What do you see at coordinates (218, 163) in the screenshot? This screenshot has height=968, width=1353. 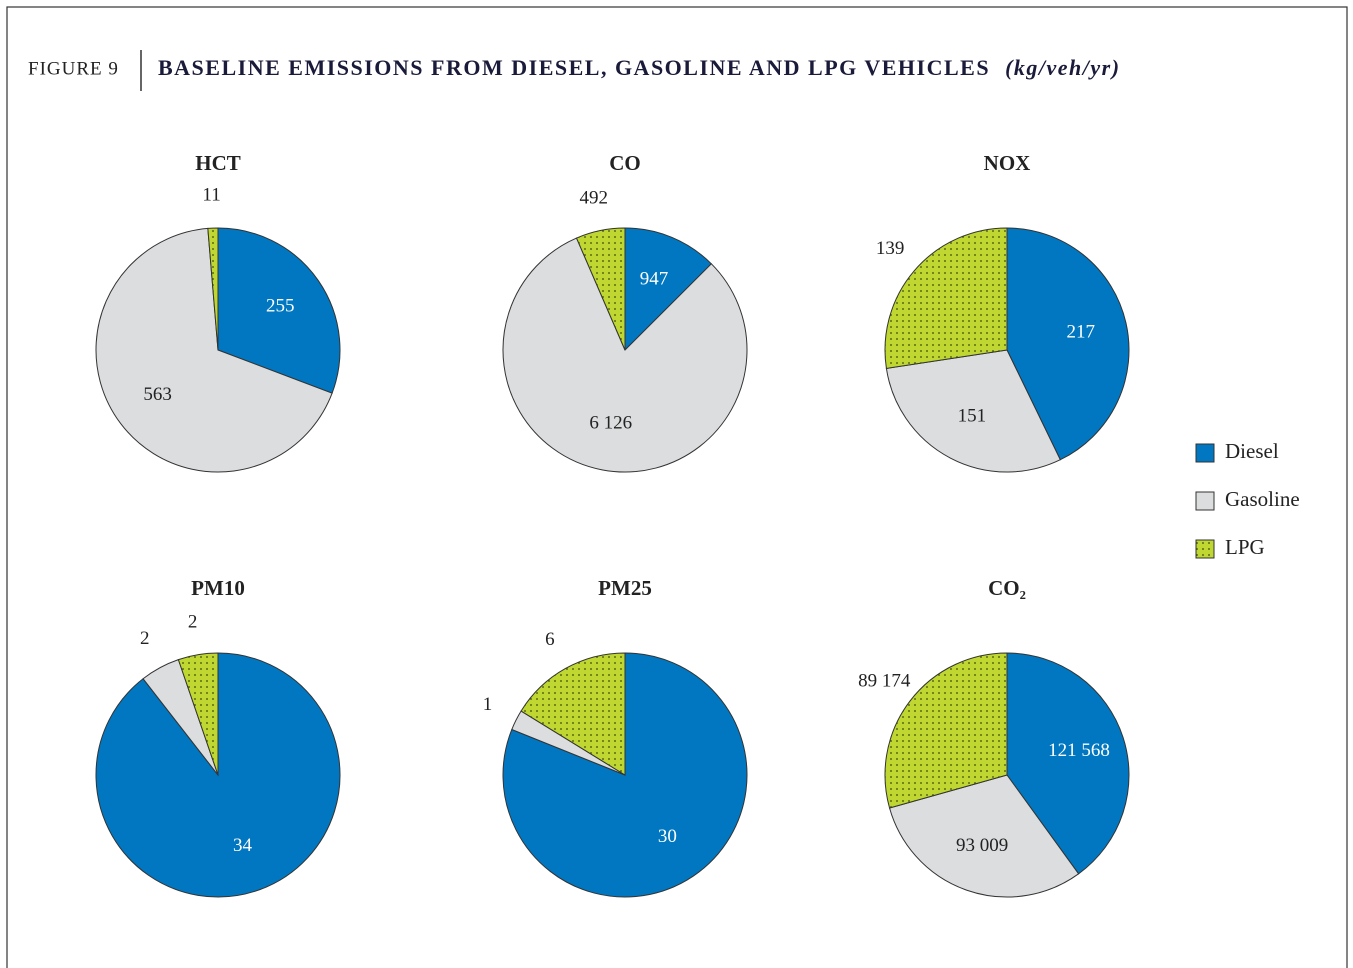 I see `pie-title: HCT` at bounding box center [218, 163].